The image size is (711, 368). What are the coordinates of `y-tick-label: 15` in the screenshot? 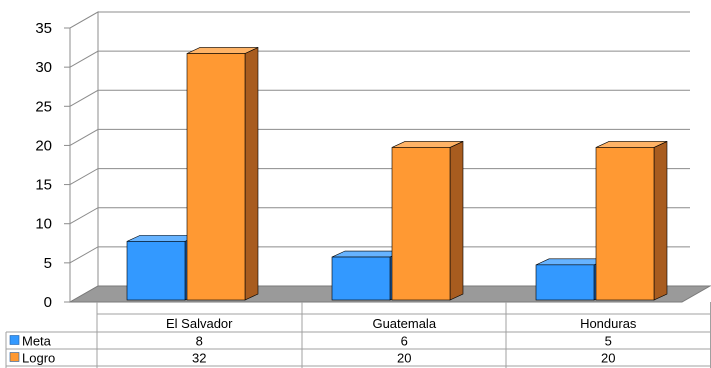 It's located at (43, 185).